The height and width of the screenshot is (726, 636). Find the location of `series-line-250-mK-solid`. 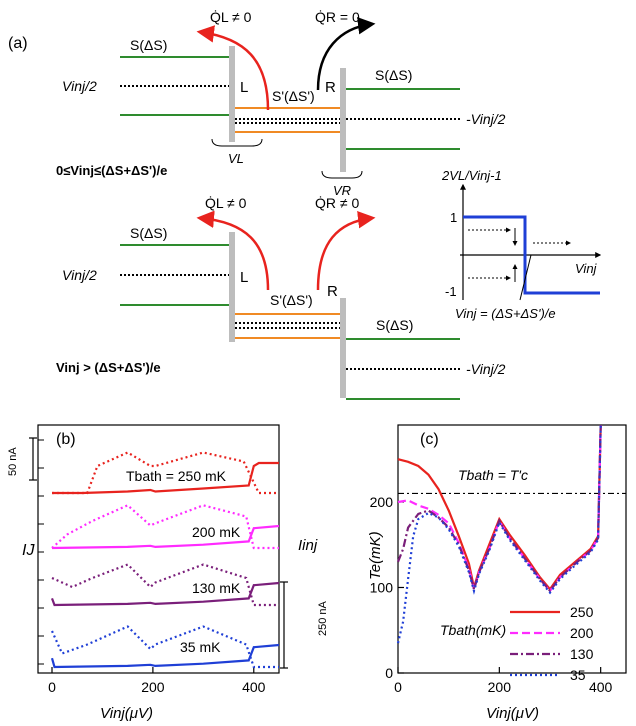

series-line-250-mK-solid is located at coordinates (165, 478).